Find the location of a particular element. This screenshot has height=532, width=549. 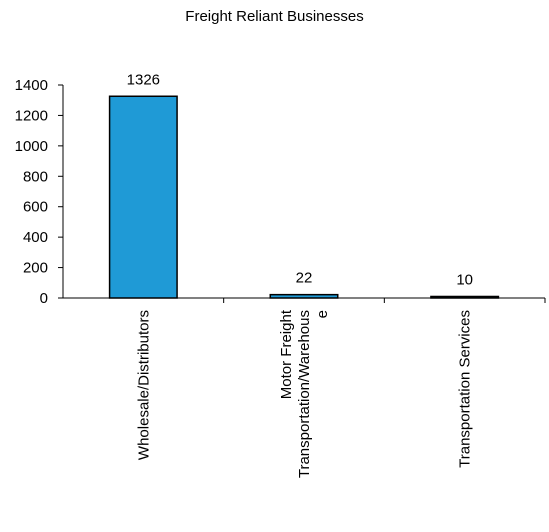

x-tick-label-line: Transportation Services is located at coordinates (465, 389).